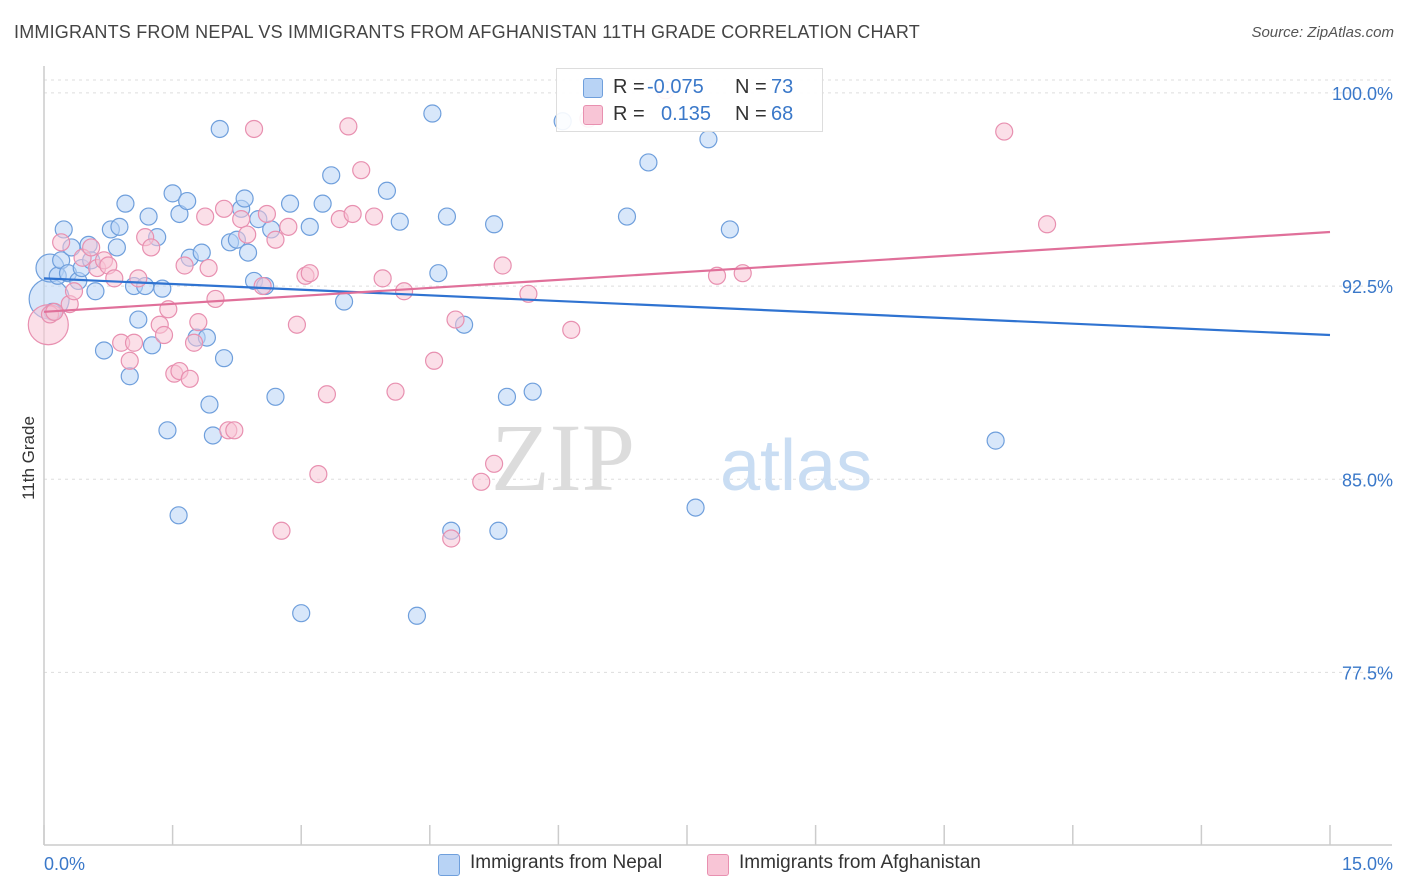  I want to click on nepal-swatch, so click(593, 88).